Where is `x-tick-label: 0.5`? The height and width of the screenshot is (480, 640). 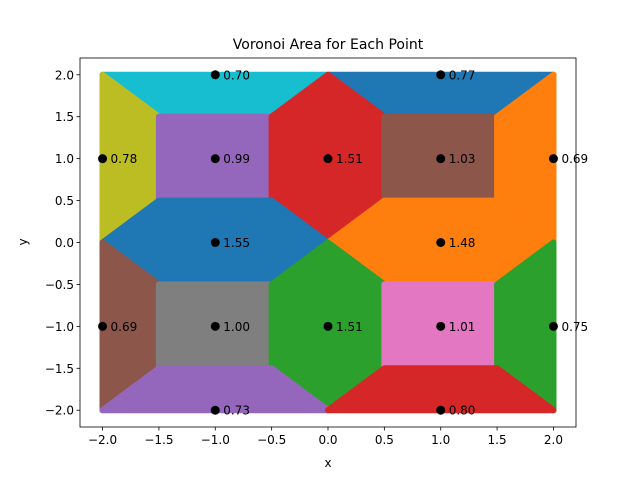
x-tick-label: 0.5 is located at coordinates (384, 440).